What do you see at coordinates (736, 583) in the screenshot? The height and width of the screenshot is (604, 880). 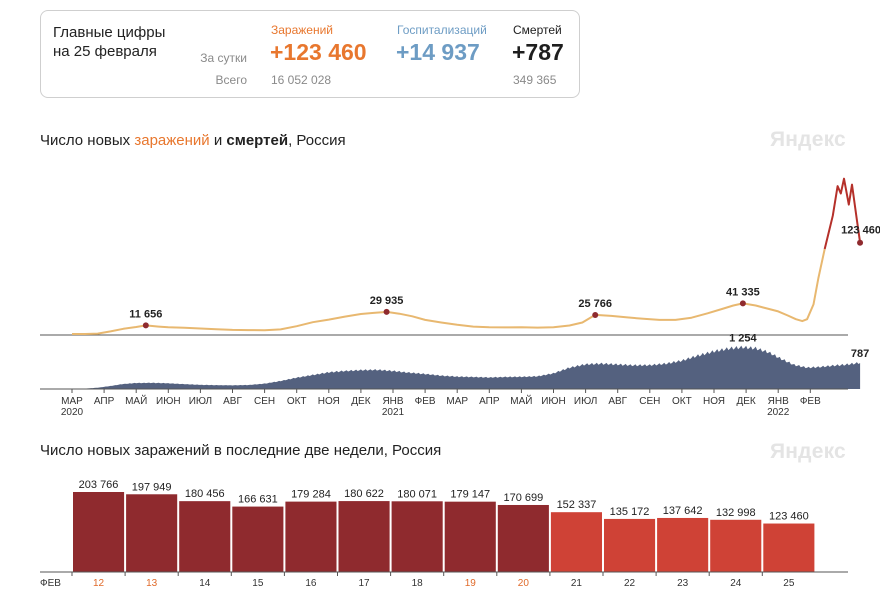 I see `bar-category-label: 24` at bounding box center [736, 583].